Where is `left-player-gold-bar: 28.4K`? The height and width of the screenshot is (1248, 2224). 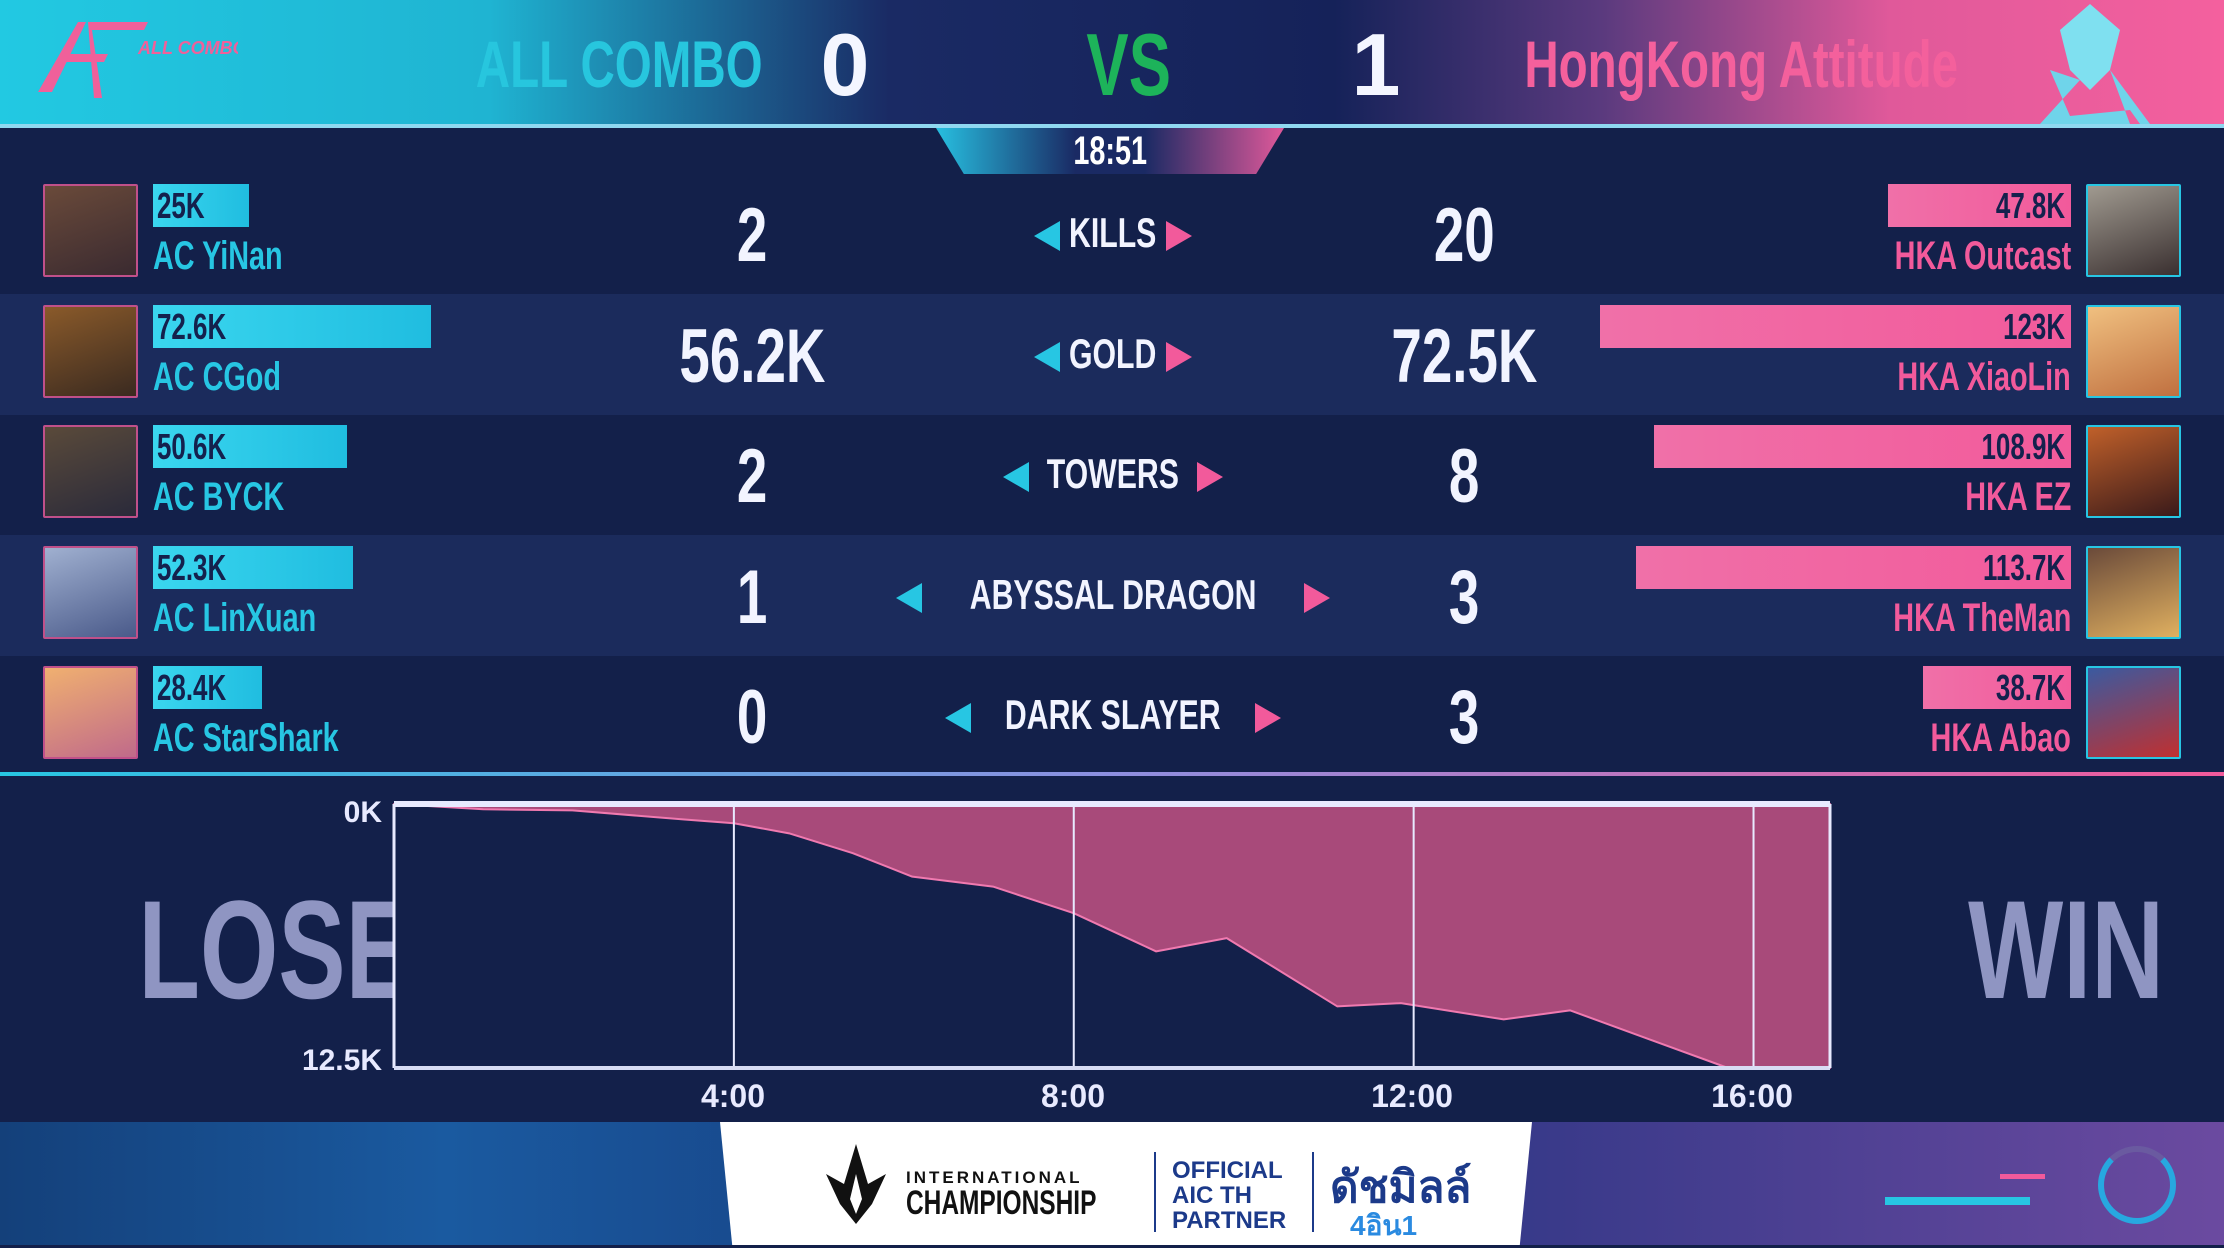 left-player-gold-bar: 28.4K is located at coordinates (207, 688).